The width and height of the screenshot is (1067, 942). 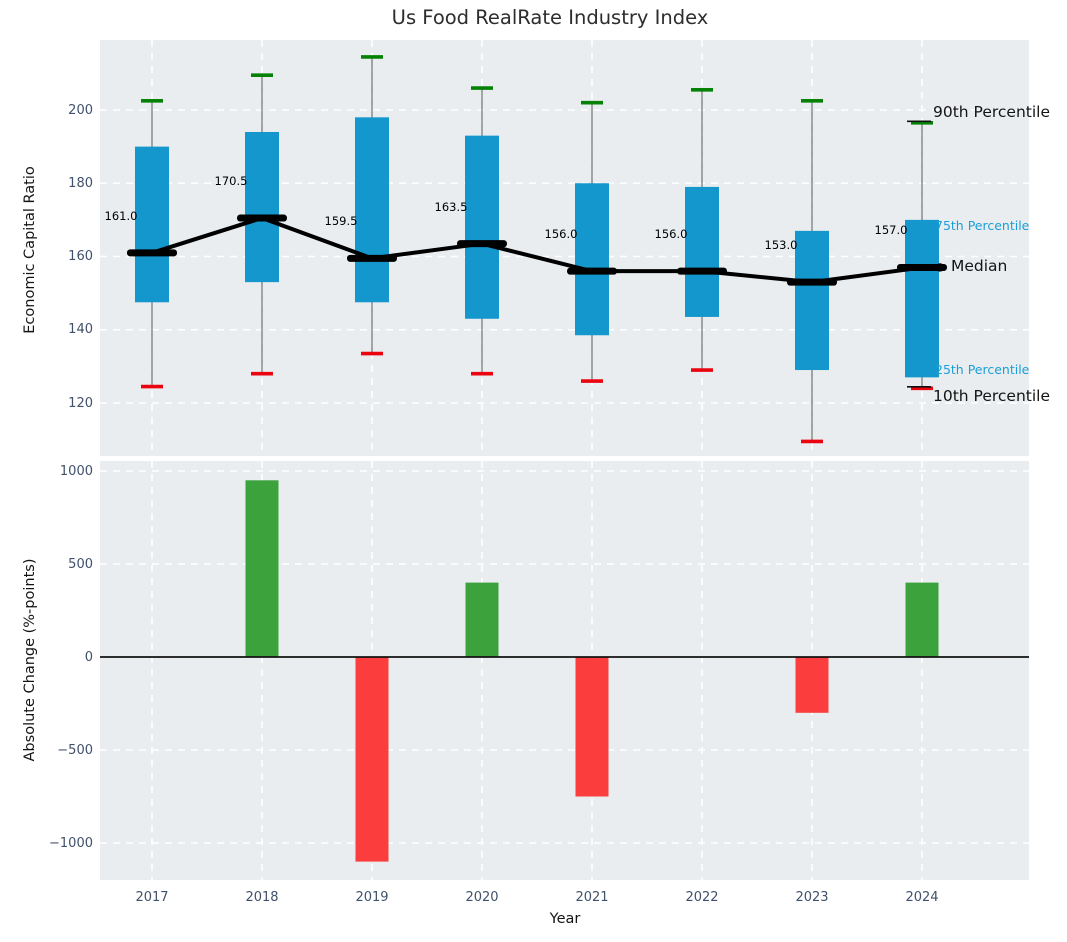 What do you see at coordinates (812, 897) in the screenshot?
I see `xtick-label-2023: 2023` at bounding box center [812, 897].